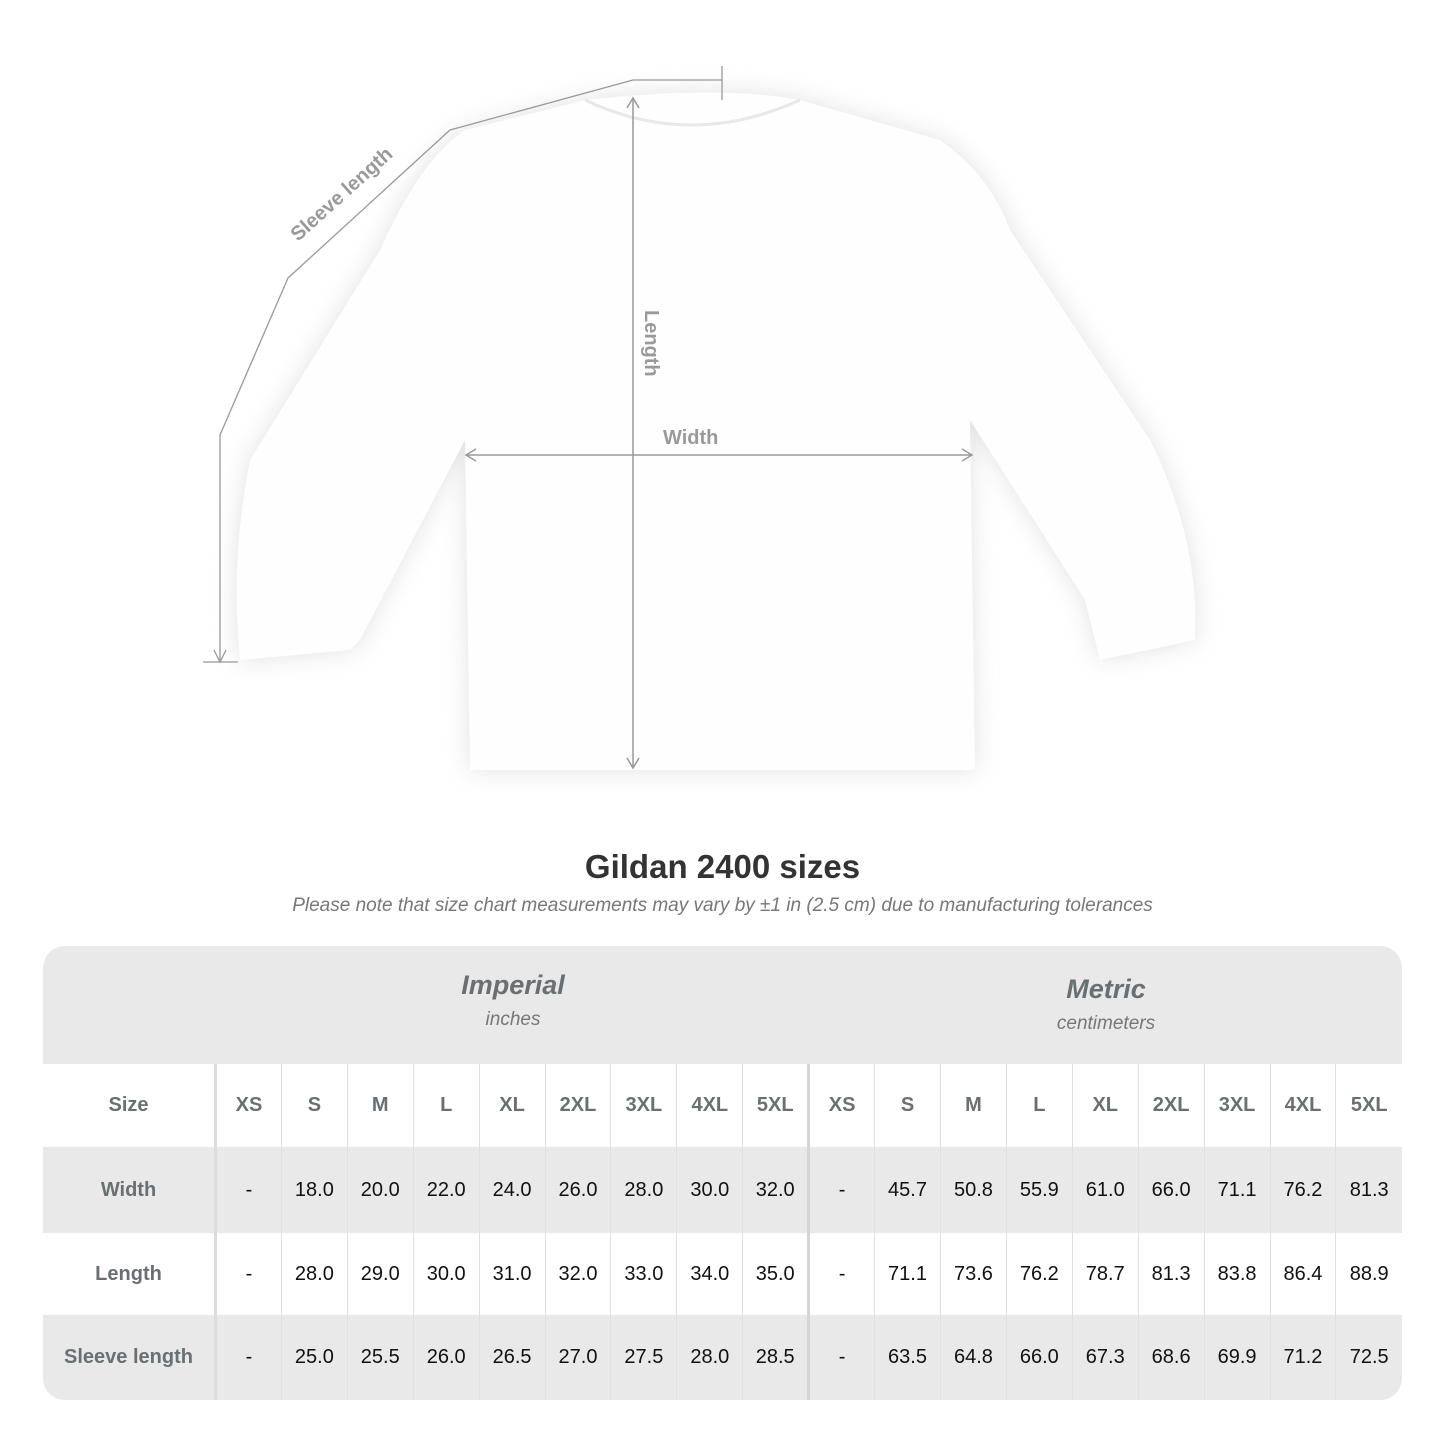 The image size is (1445, 1445). I want to click on imperial-cell: 29.0, so click(380, 1274).